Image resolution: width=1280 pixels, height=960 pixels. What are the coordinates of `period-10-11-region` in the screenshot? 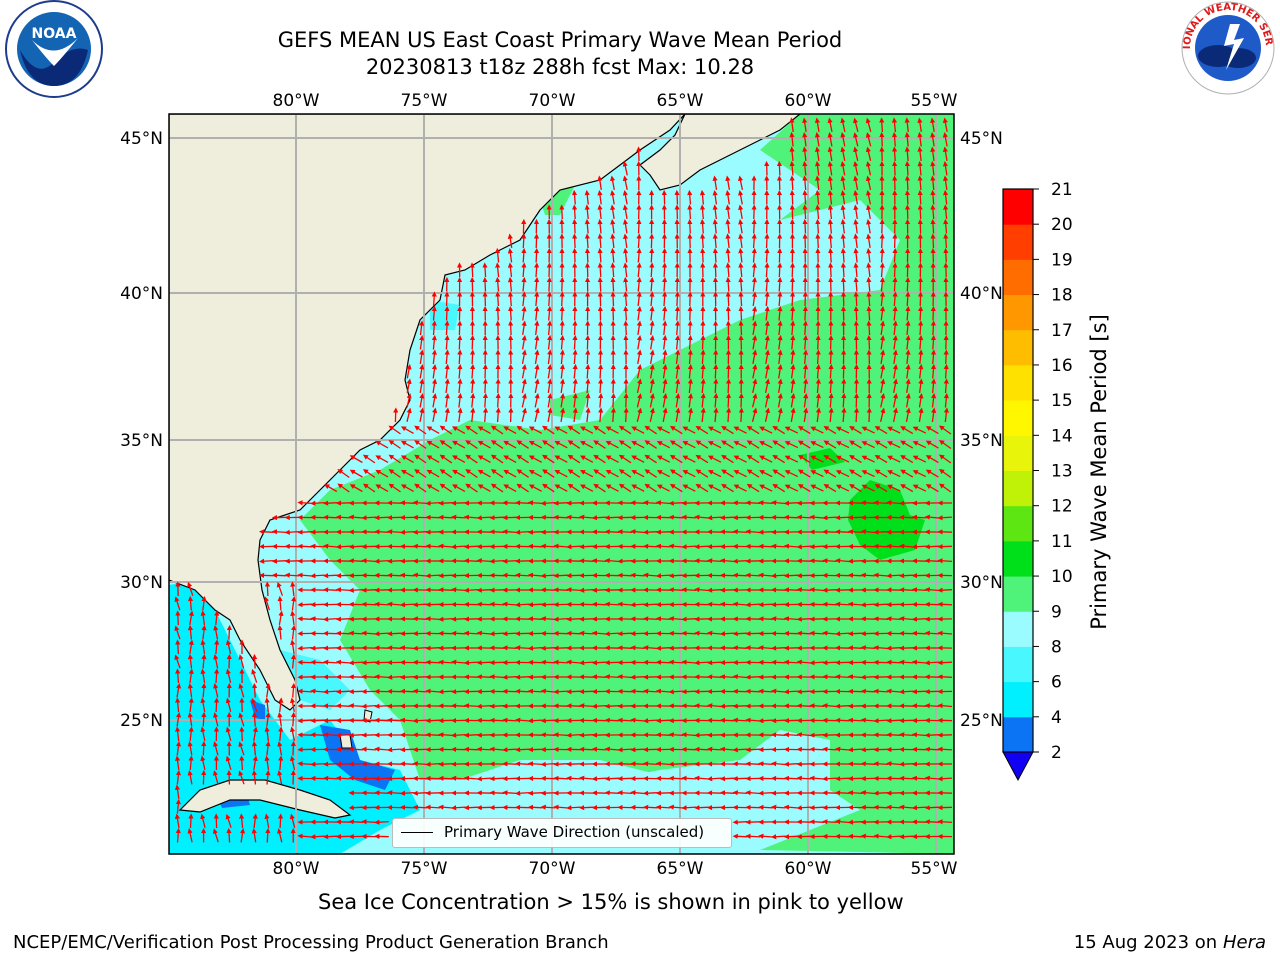 It's located at (886, 520).